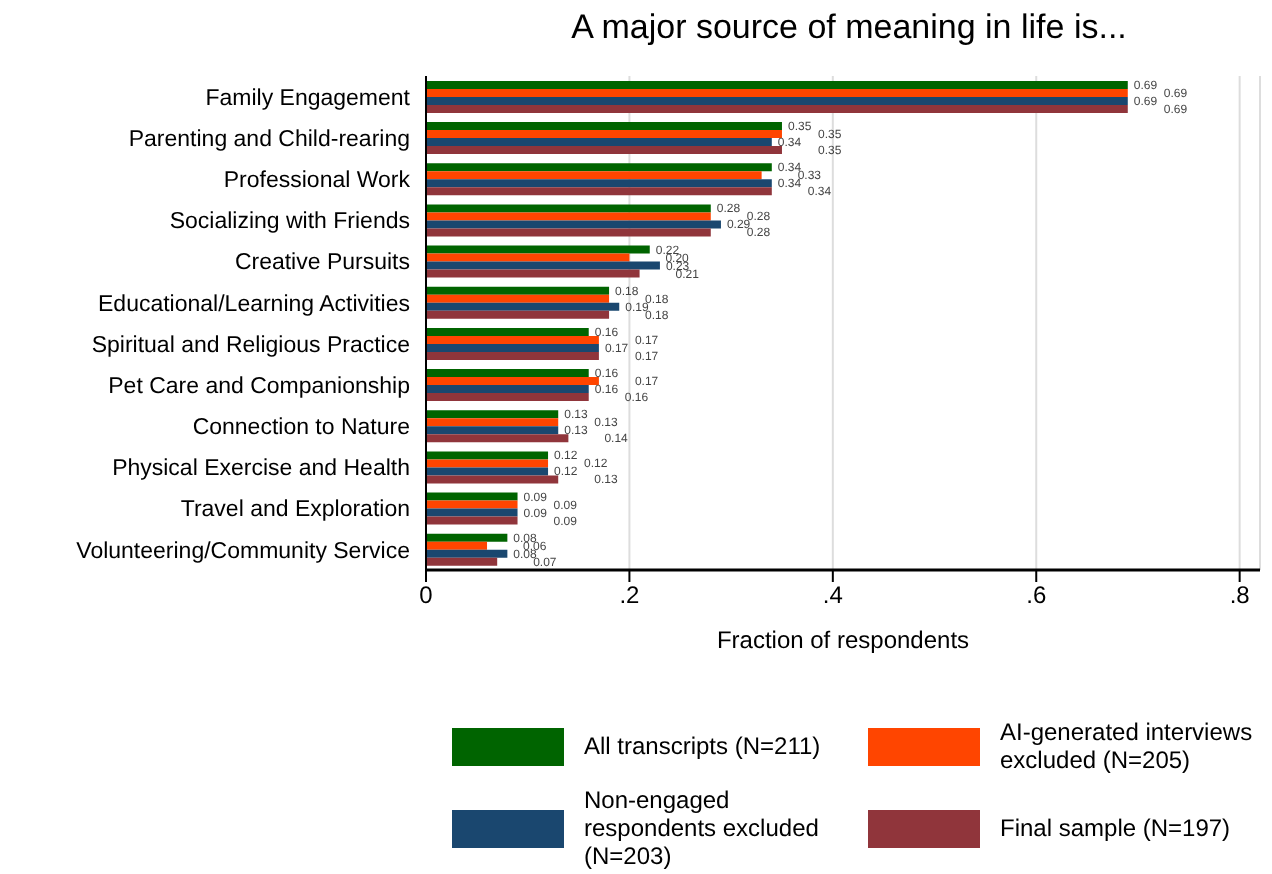 The width and height of the screenshot is (1272, 874). What do you see at coordinates (243, 551) in the screenshot?
I see `y-tick-label: Volunteering/Community Service` at bounding box center [243, 551].